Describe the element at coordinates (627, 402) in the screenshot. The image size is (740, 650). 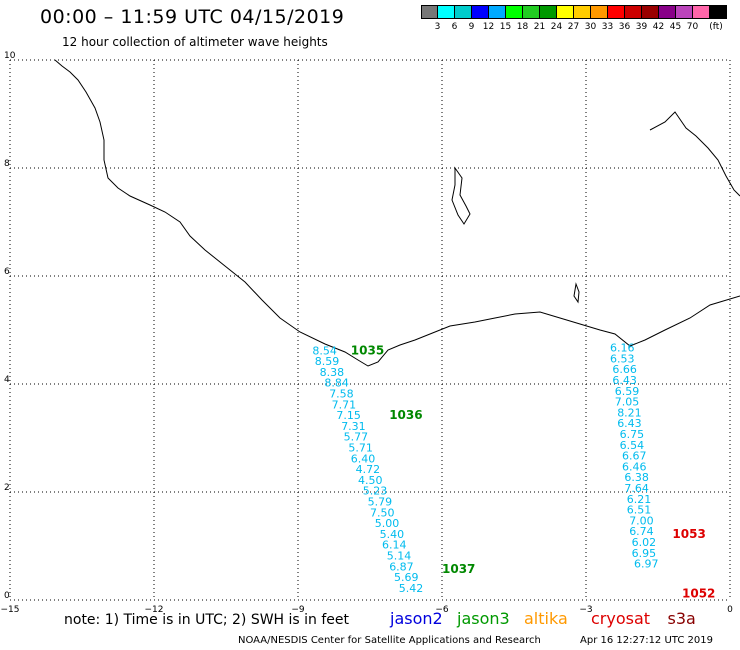
I see `swh-value-jason3: 7.05` at that location.